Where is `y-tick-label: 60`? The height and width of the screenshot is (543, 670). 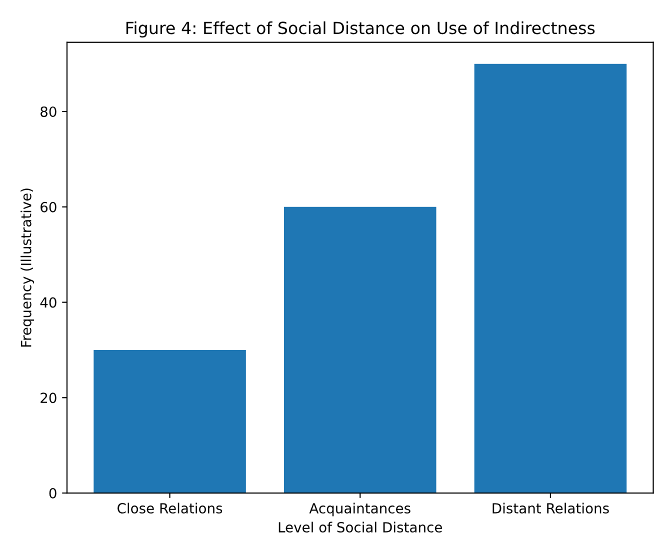 y-tick-label: 60 is located at coordinates (48, 207).